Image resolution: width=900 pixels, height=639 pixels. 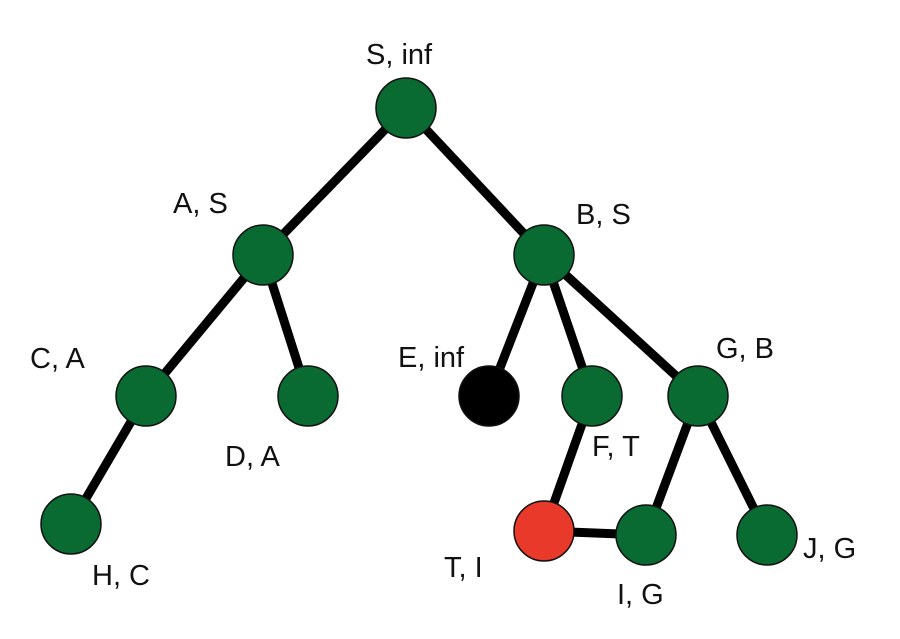 What do you see at coordinates (121, 576) in the screenshot?
I see `node-label-h: H, C` at bounding box center [121, 576].